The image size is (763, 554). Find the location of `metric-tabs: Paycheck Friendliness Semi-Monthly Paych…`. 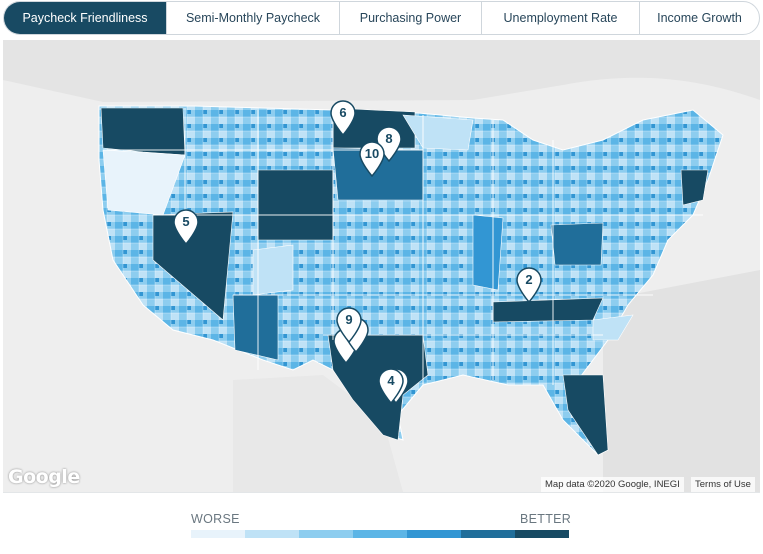

metric-tabs: Paycheck Friendliness Semi-Monthly Paych… is located at coordinates (381, 18).